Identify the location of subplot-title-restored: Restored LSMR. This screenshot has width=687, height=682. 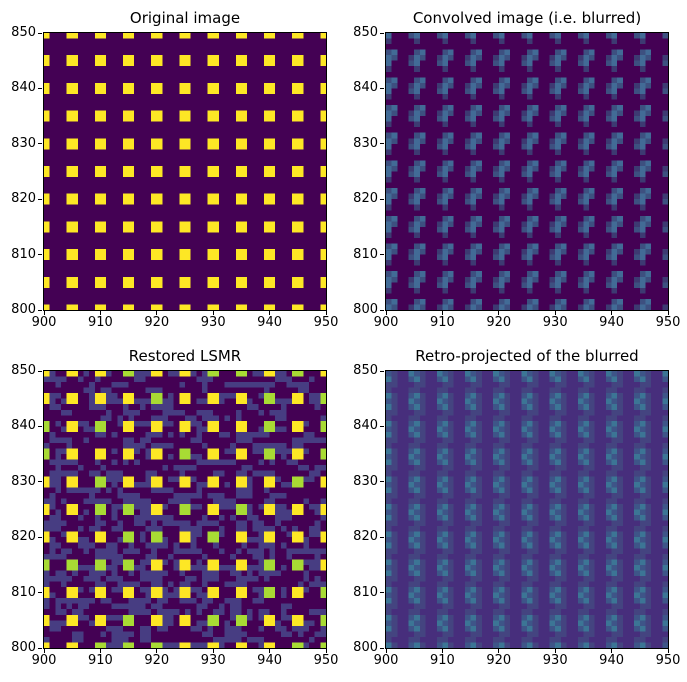
(185, 356).